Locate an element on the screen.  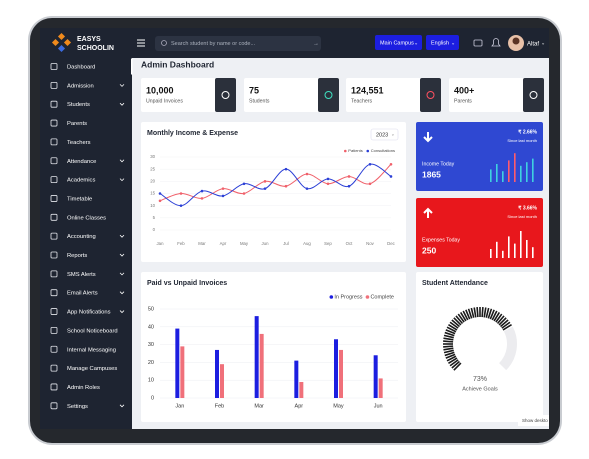
sidebar-item: School Noticeboard is located at coordinates (84, 330).